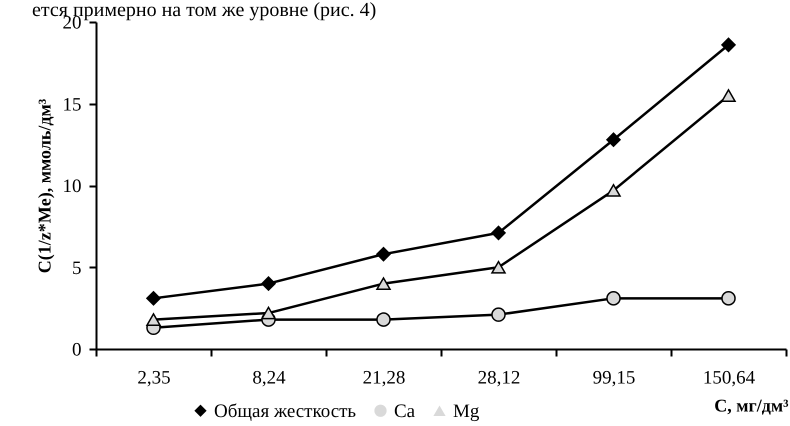  I want to click on y-tick-label: 10, so click(72, 186).